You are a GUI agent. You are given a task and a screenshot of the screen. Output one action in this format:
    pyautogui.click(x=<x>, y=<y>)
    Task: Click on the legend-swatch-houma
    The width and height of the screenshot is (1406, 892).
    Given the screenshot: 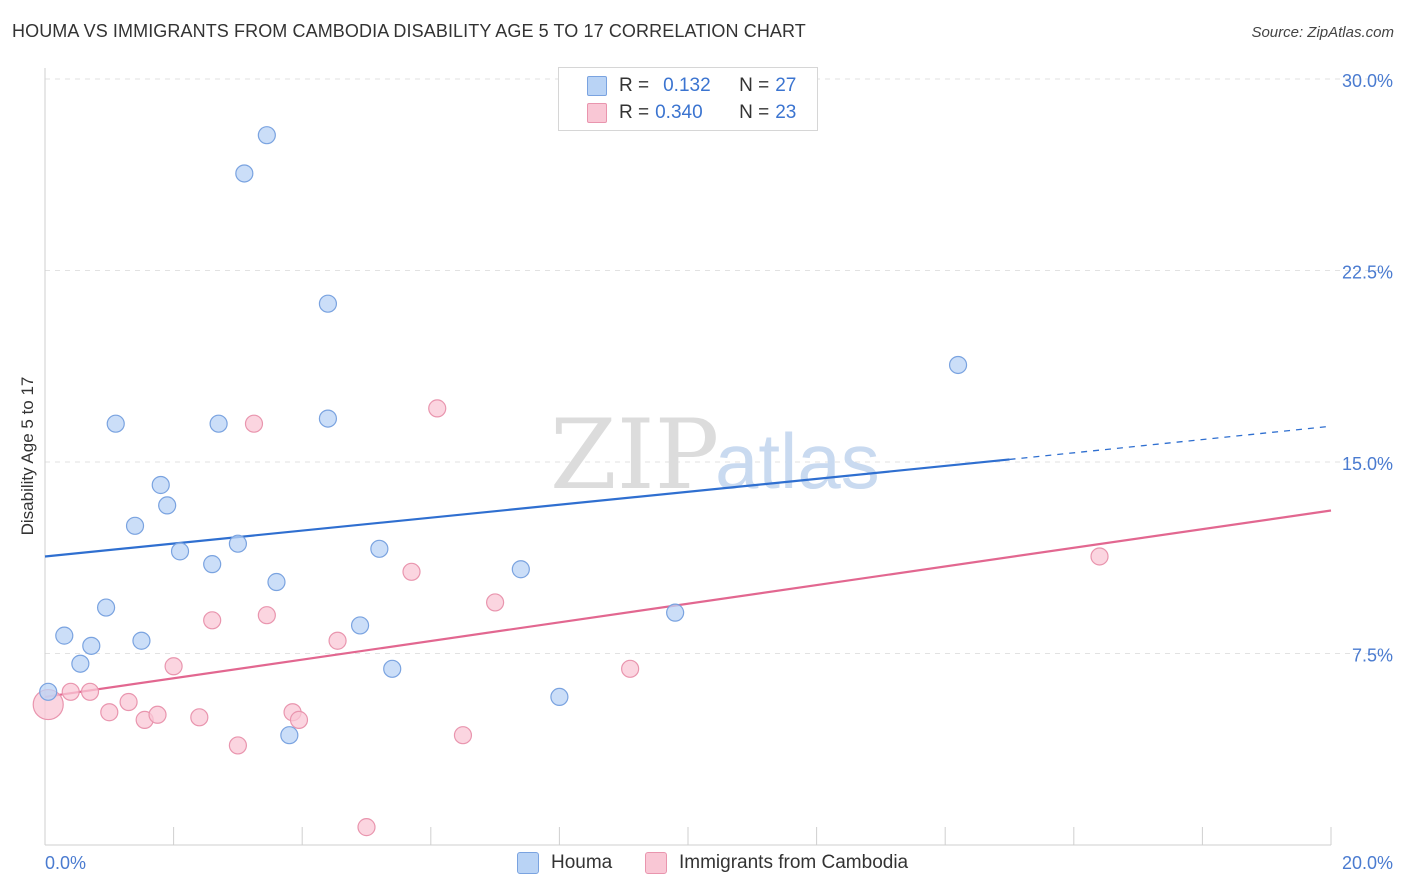 What is the action you would take?
    pyautogui.click(x=597, y=86)
    